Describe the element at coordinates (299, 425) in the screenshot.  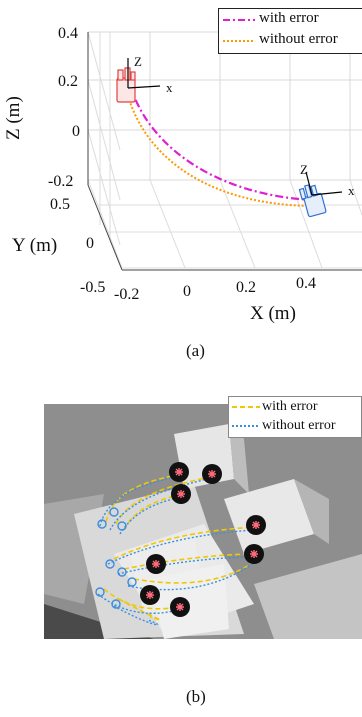
I see `legend-b-label-without-error: without error` at that location.